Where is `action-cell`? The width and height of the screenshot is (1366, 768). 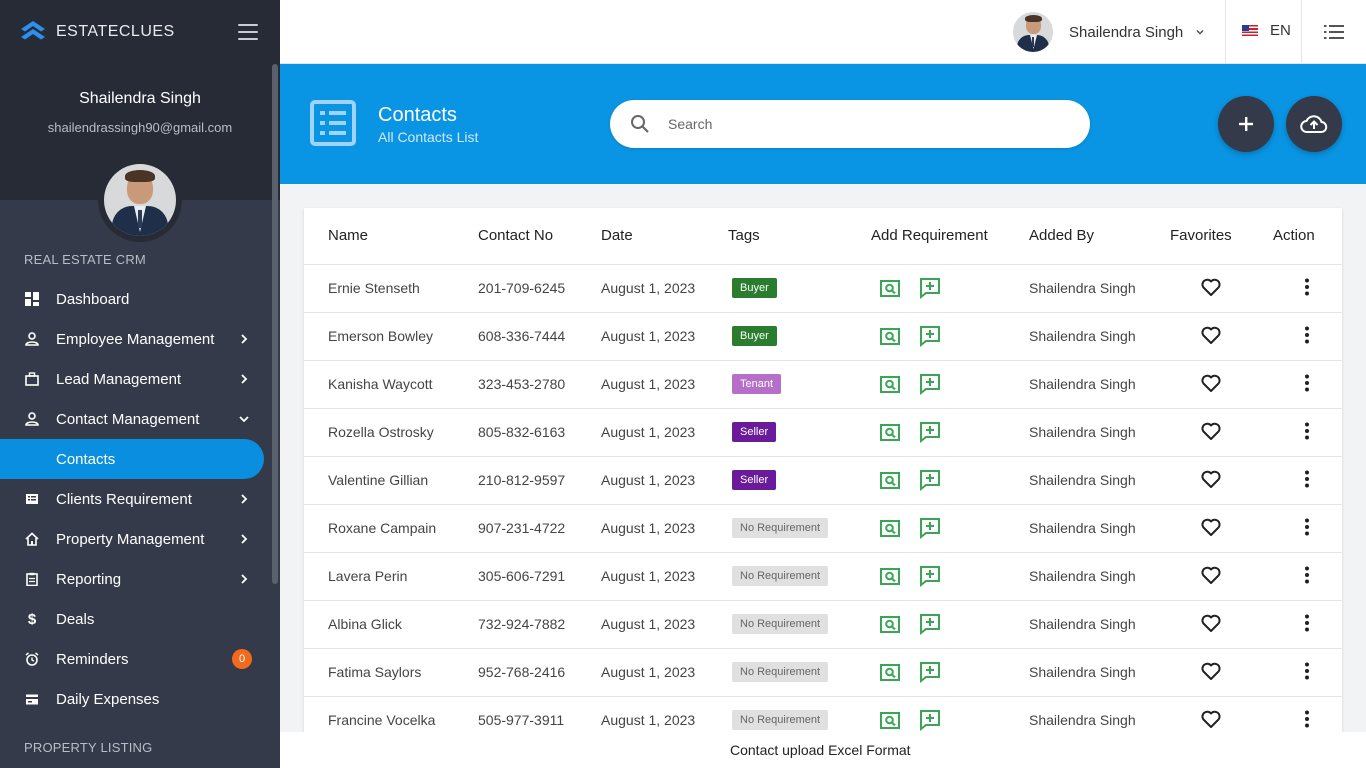 action-cell is located at coordinates (1307, 672).